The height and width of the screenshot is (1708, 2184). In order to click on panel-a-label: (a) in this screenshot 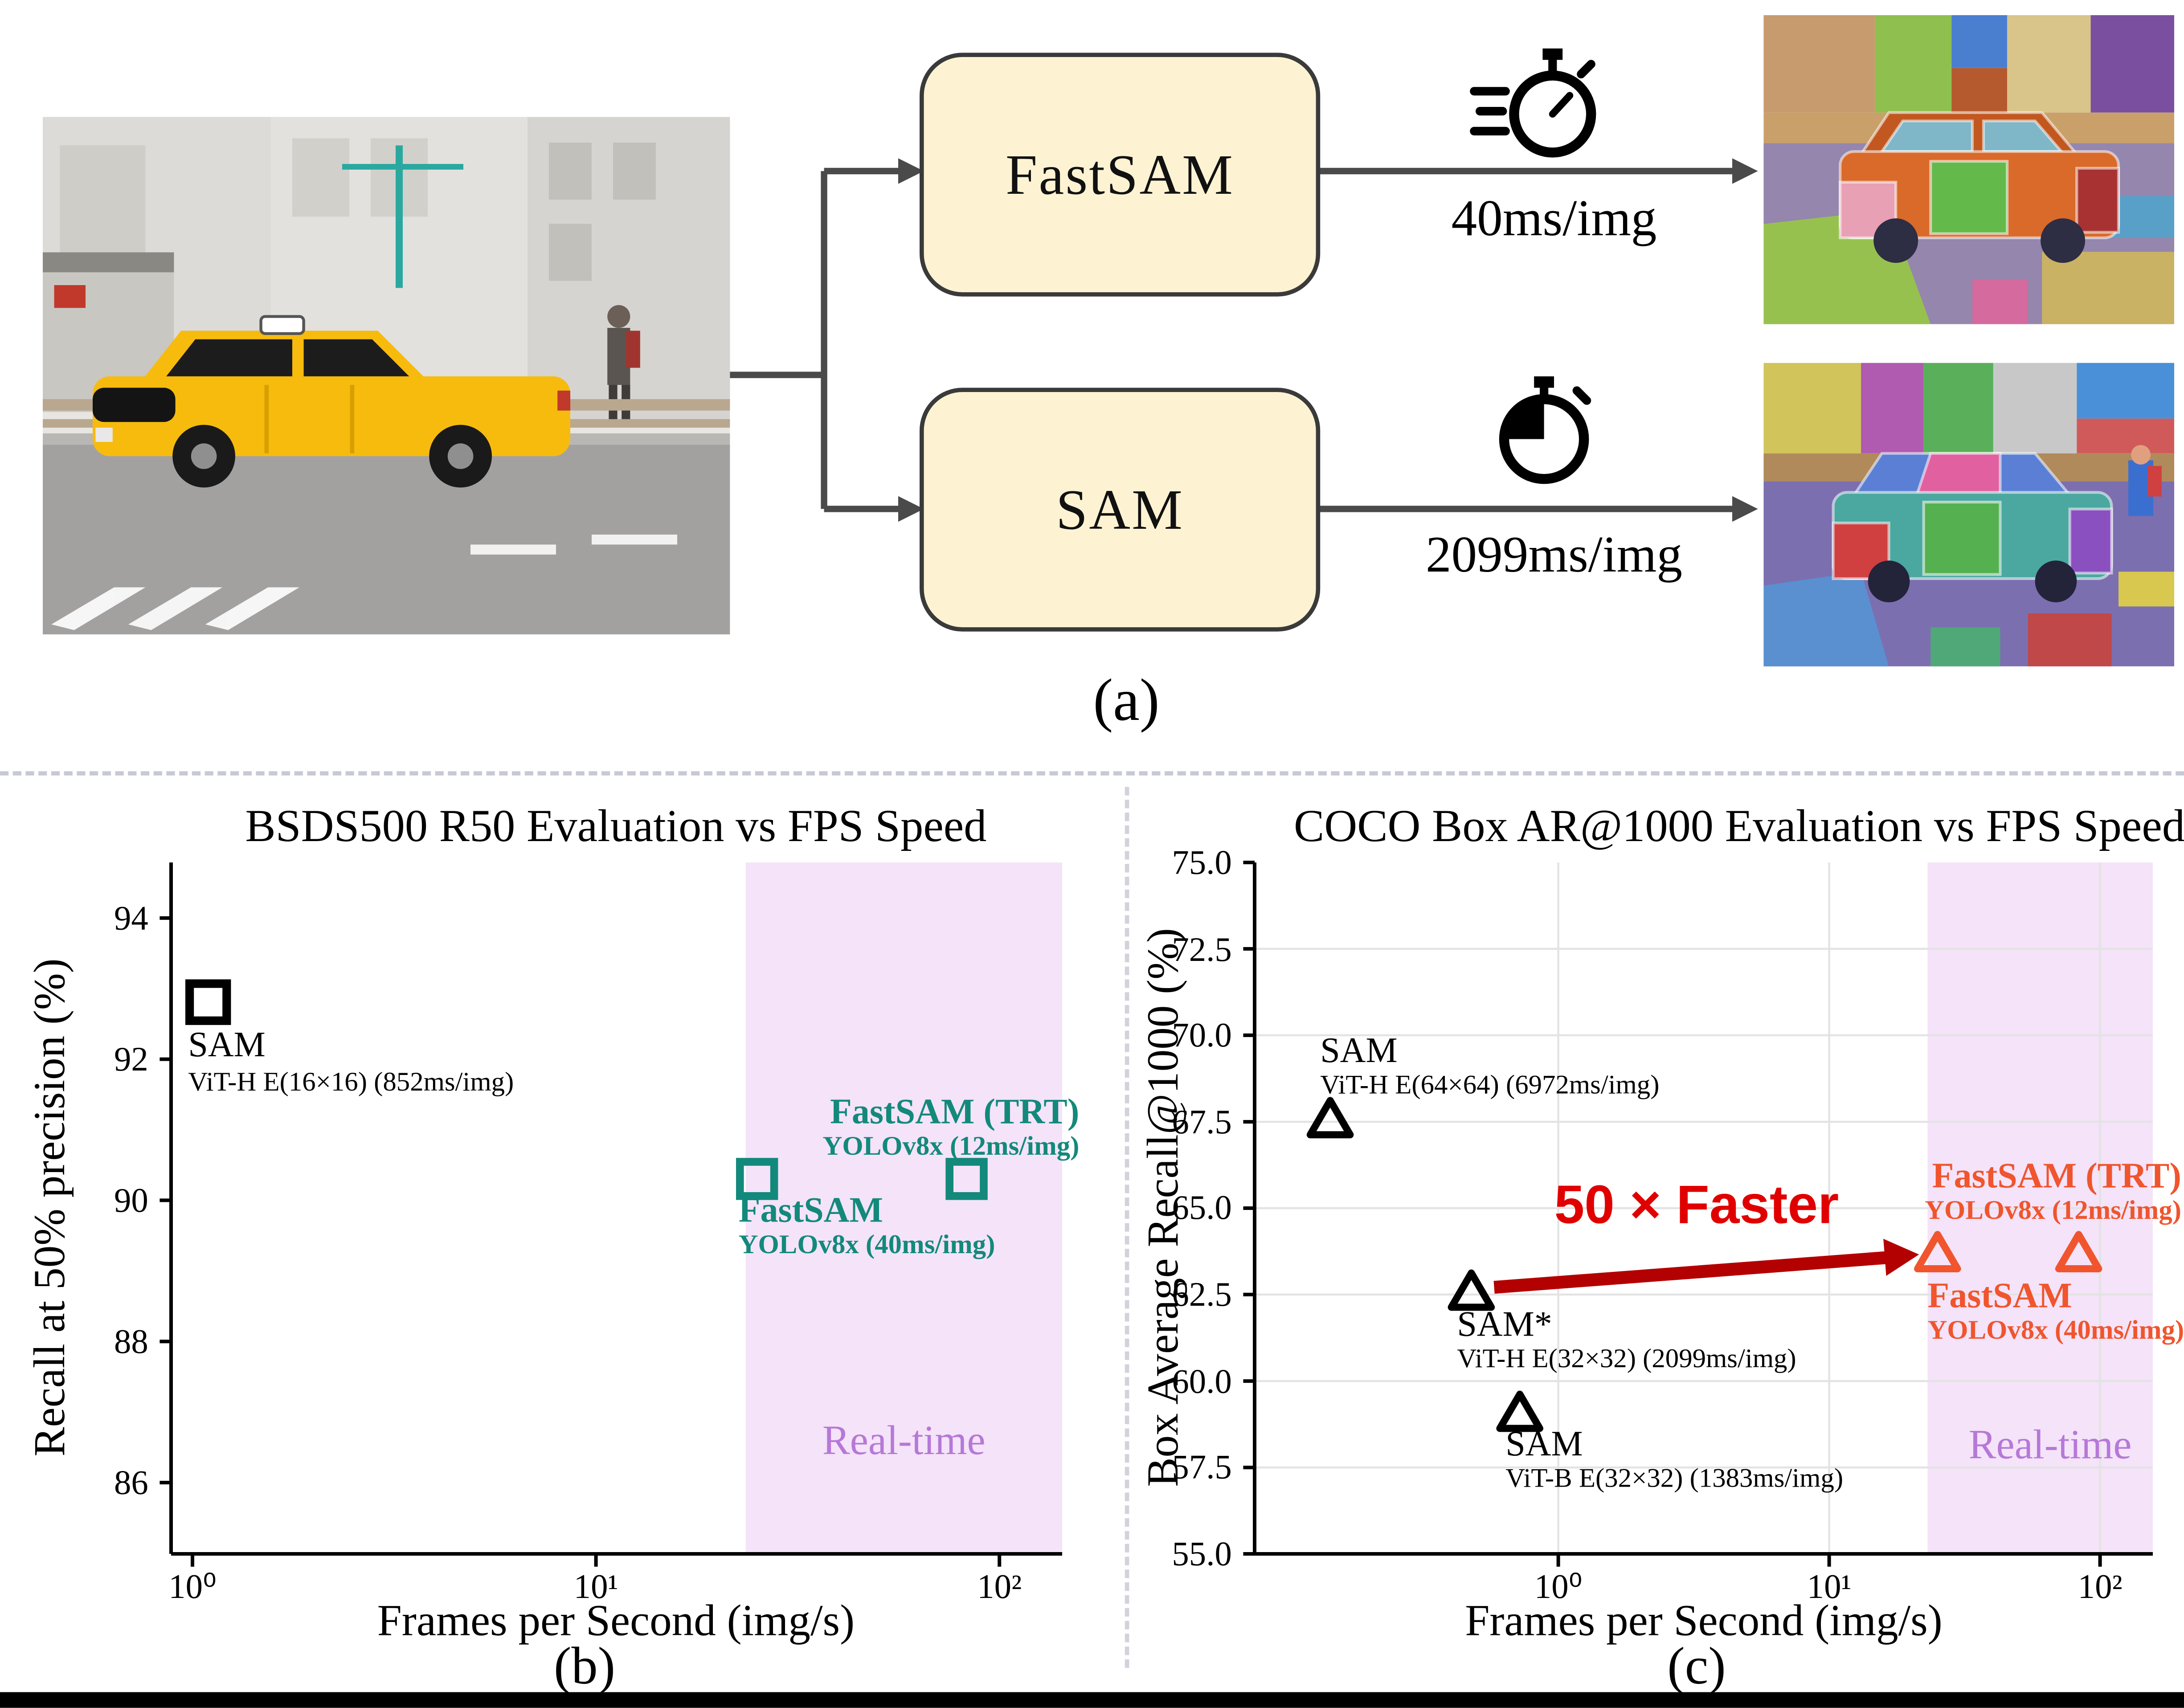, I will do `click(1126, 701)`.